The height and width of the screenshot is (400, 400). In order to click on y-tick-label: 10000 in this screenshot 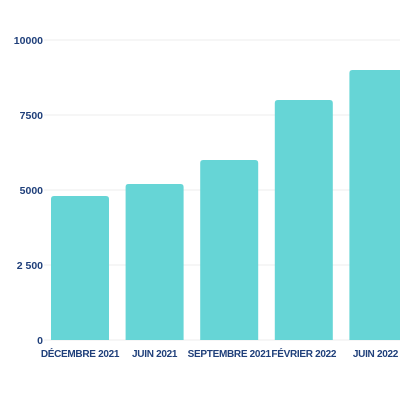, I will do `click(28, 41)`.